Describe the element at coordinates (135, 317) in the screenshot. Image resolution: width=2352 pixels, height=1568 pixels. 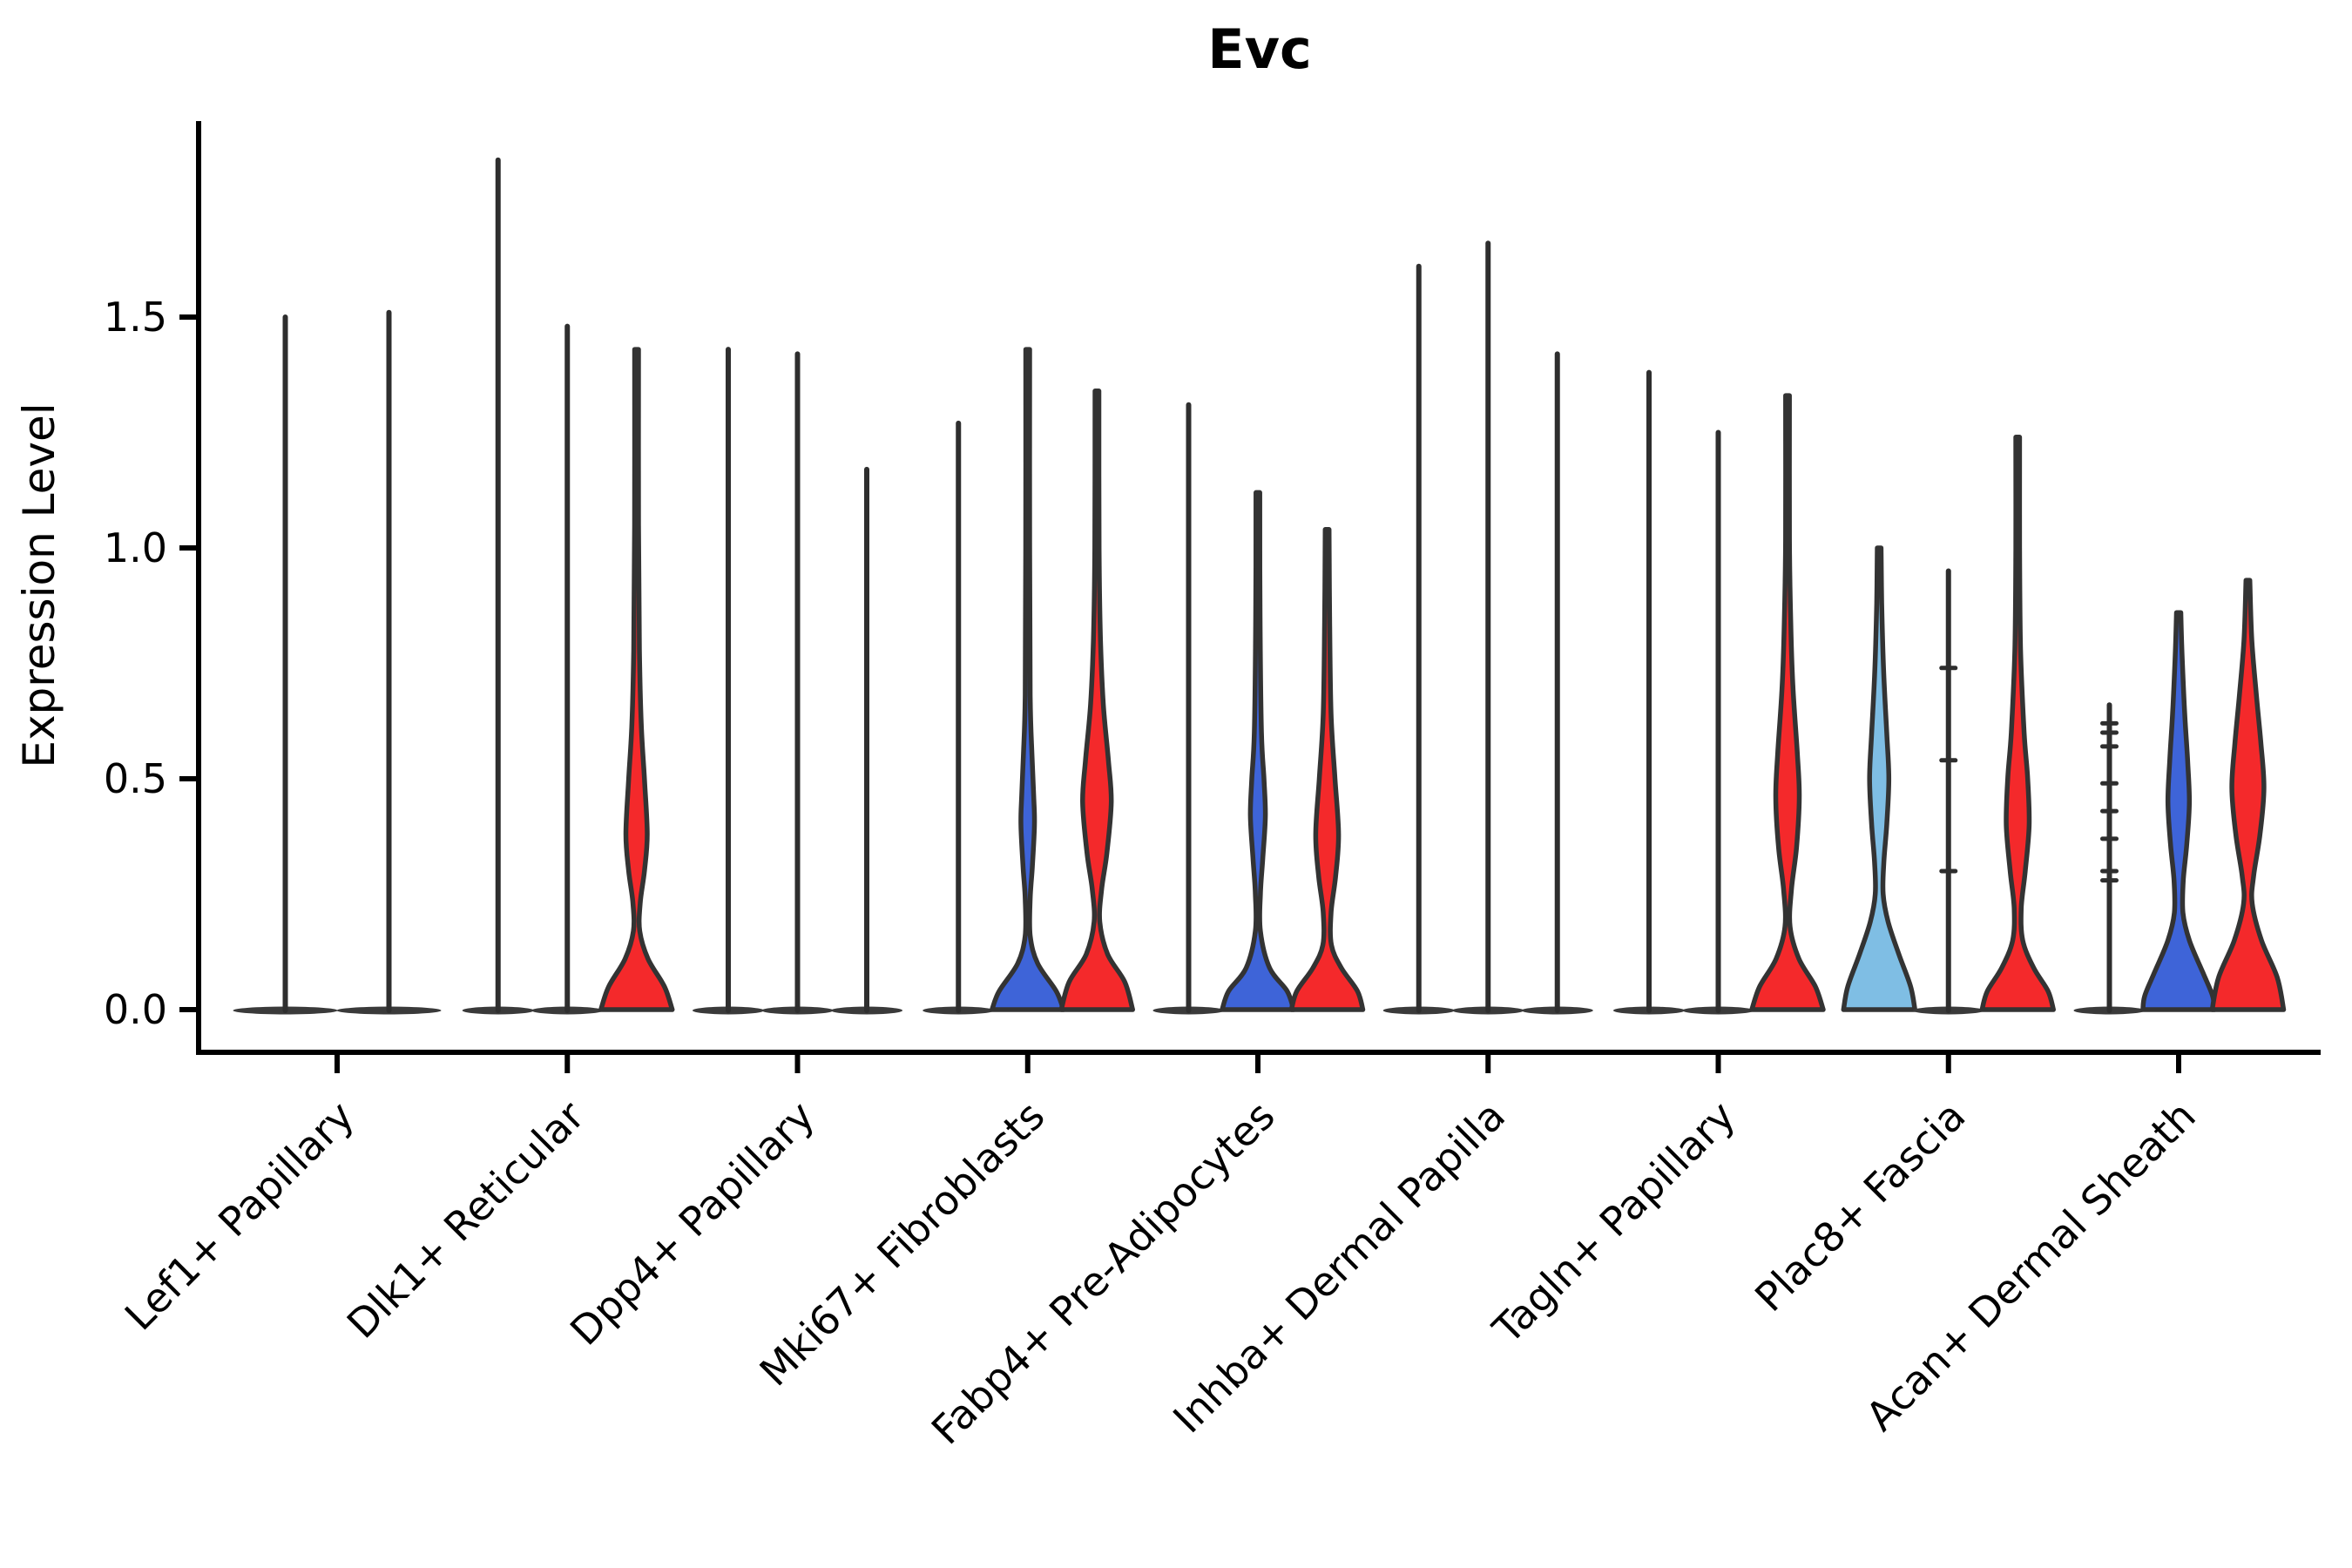
I see `y-tick-label: 1.5` at that location.